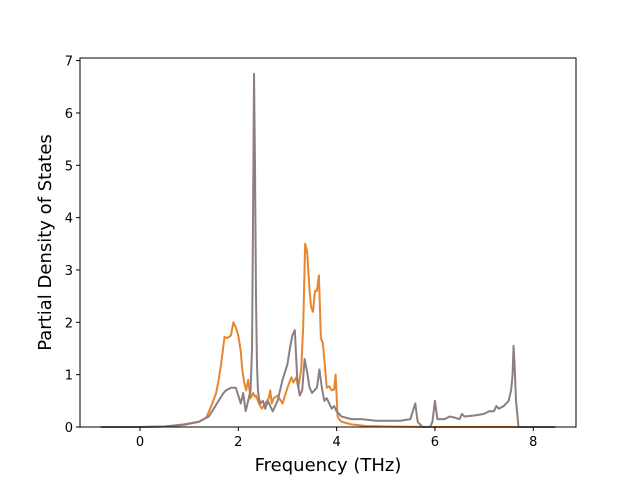  Describe the element at coordinates (69, 114) in the screenshot. I see `y-tick-label: 6` at that location.